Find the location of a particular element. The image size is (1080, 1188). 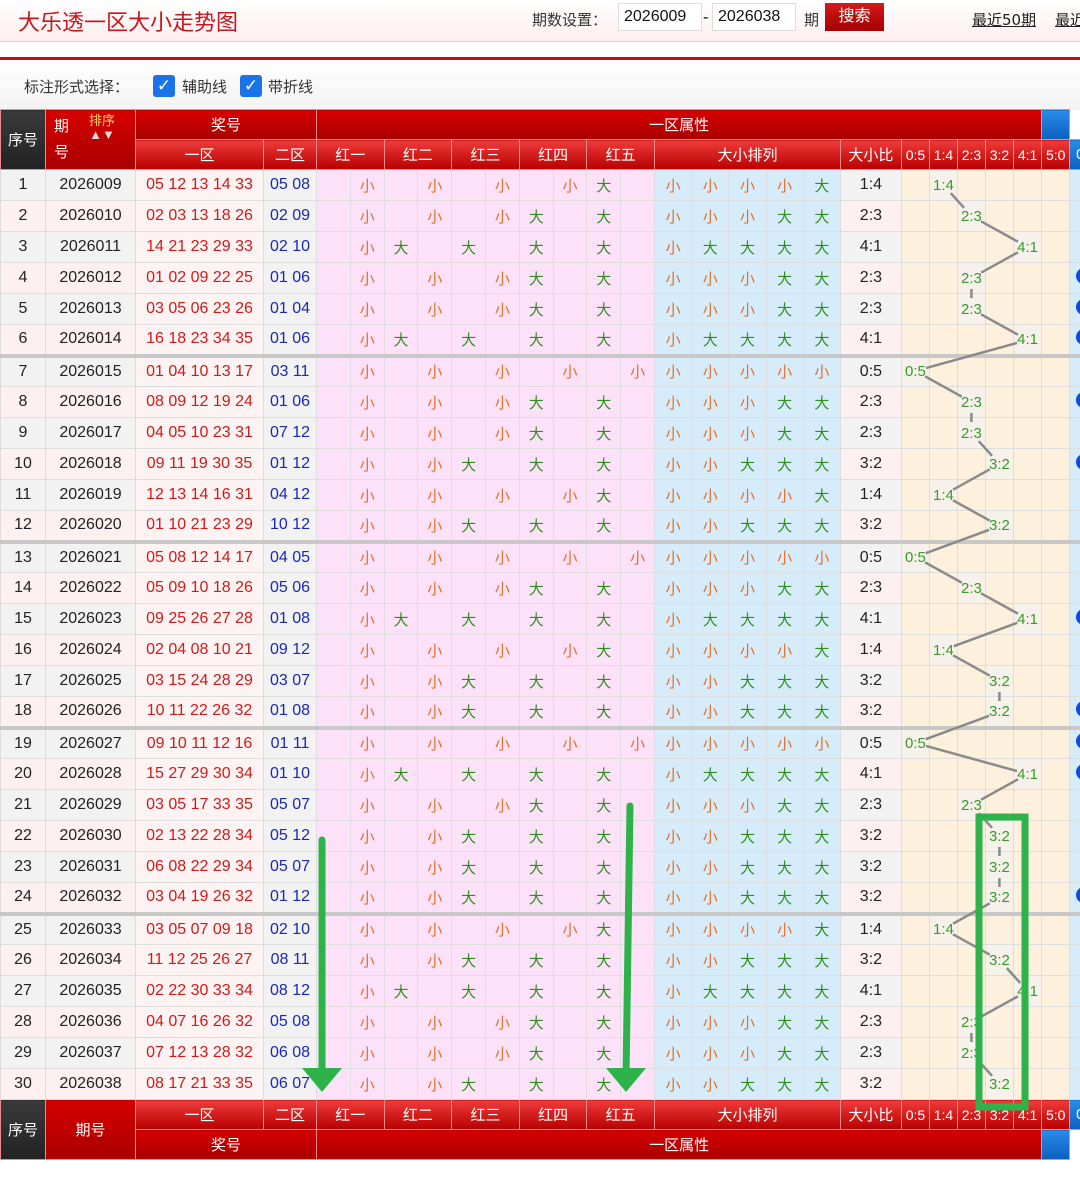

ratio-marker: 0:5 is located at coordinates (915, 557).